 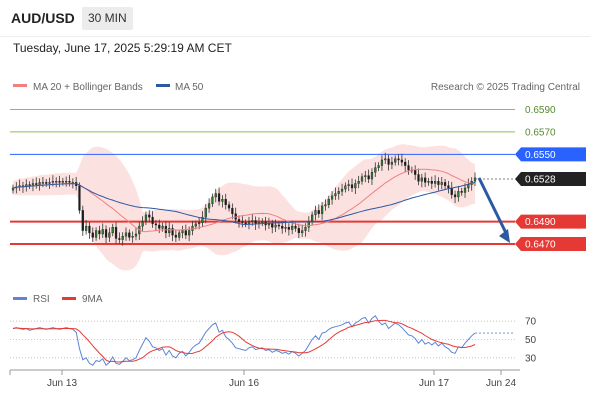 What do you see at coordinates (505, 87) in the screenshot?
I see `watermark-text: Research © 2025 Trading Central` at bounding box center [505, 87].